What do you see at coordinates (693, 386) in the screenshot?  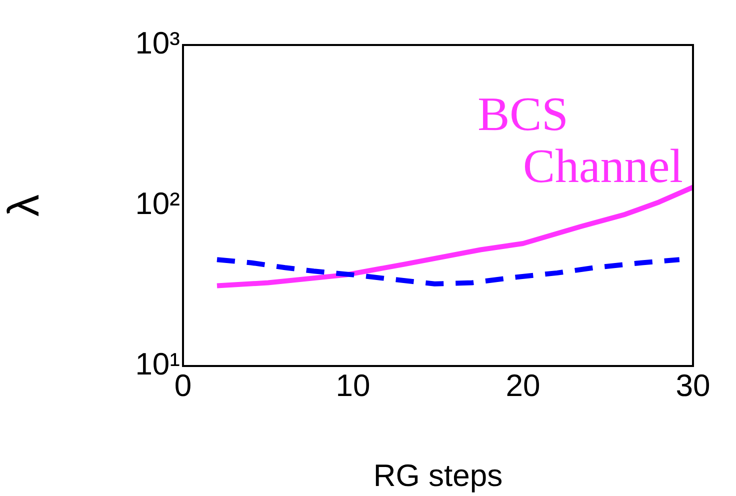 I see `x-tick-label: 30` at bounding box center [693, 386].